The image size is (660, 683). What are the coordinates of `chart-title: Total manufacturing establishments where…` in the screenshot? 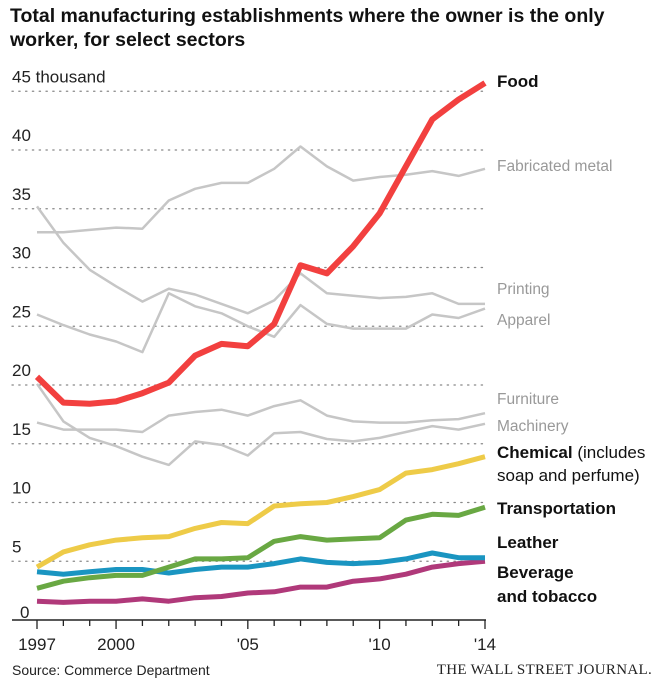 It's located at (307, 28).